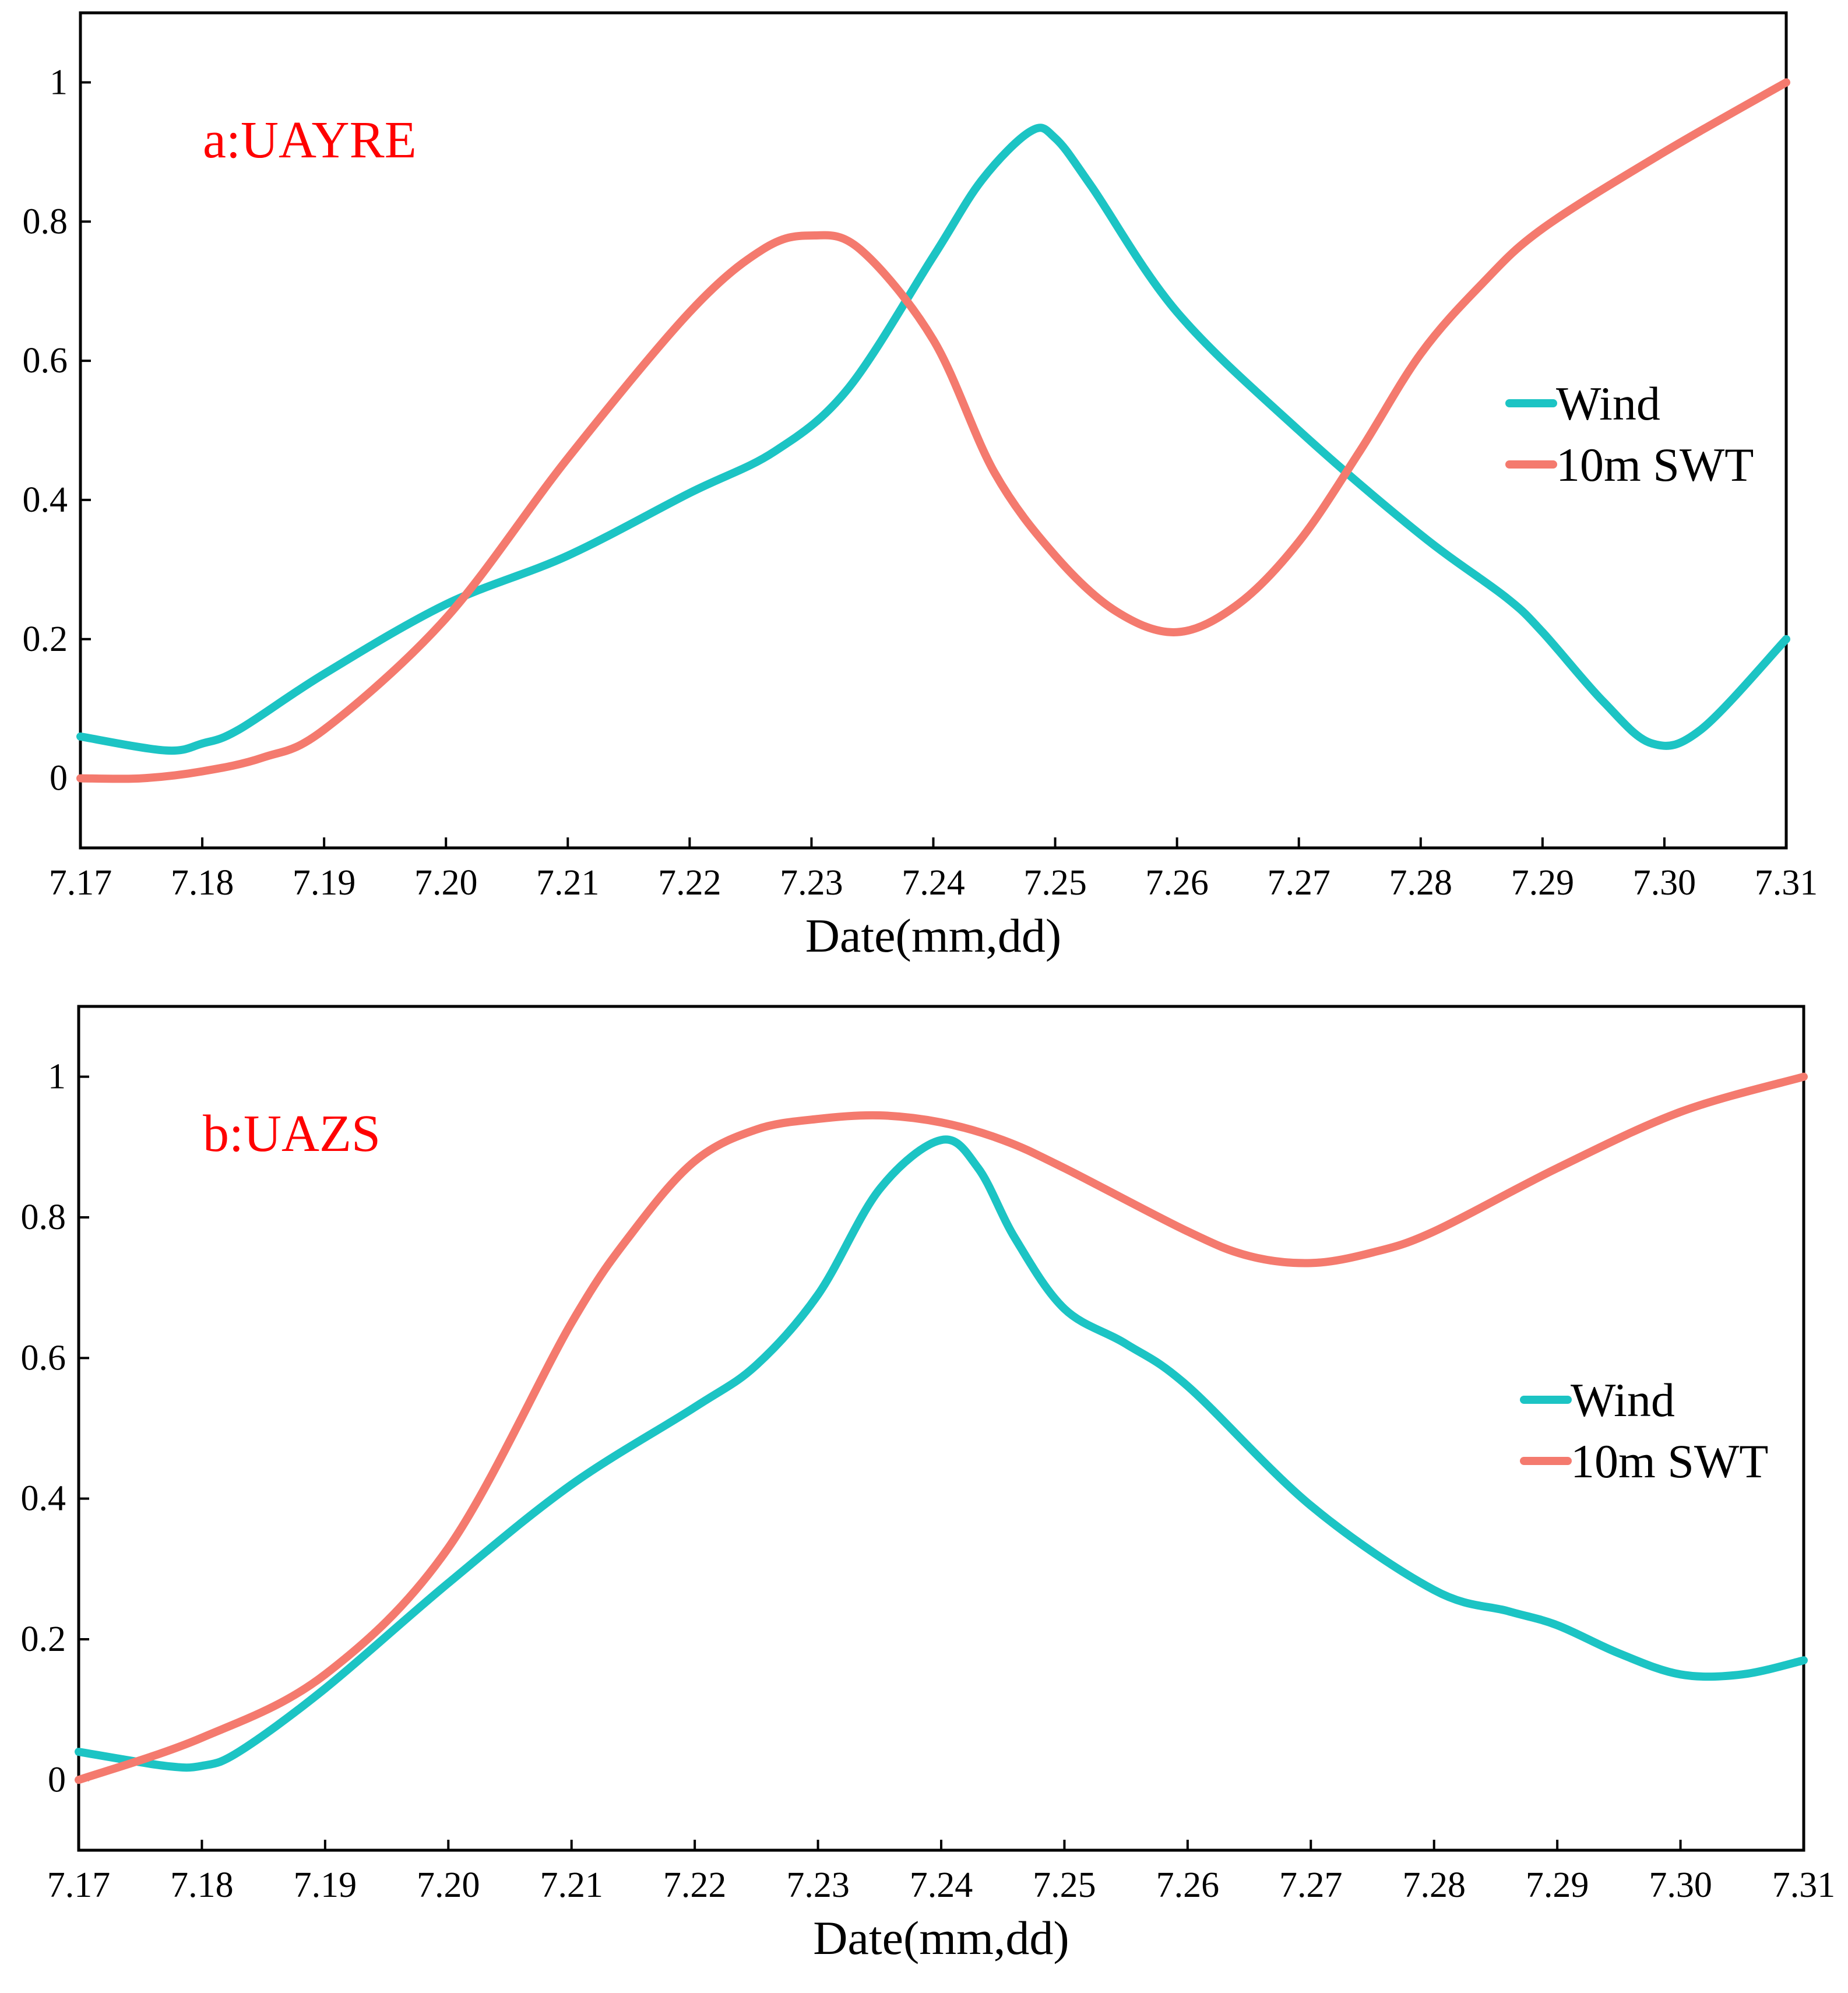 The width and height of the screenshot is (1848, 1993). I want to click on panel-label: b:UAZS, so click(292, 1134).